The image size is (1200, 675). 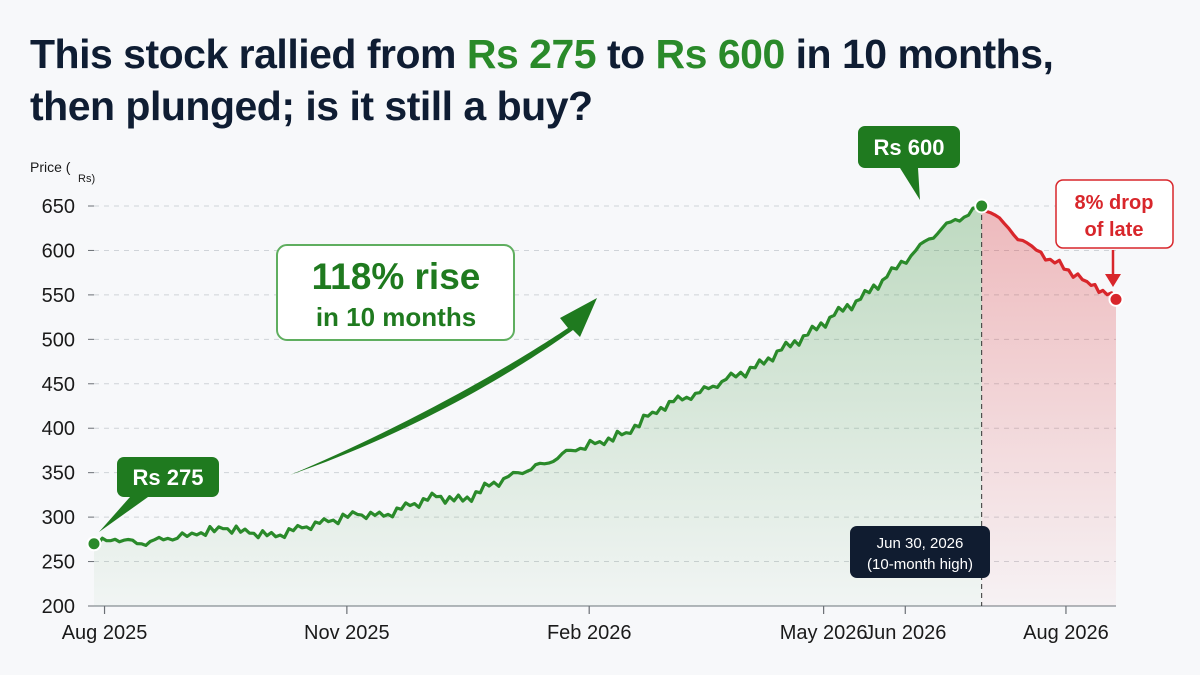 What do you see at coordinates (1048, 406) in the screenshot?
I see `drop-area` at bounding box center [1048, 406].